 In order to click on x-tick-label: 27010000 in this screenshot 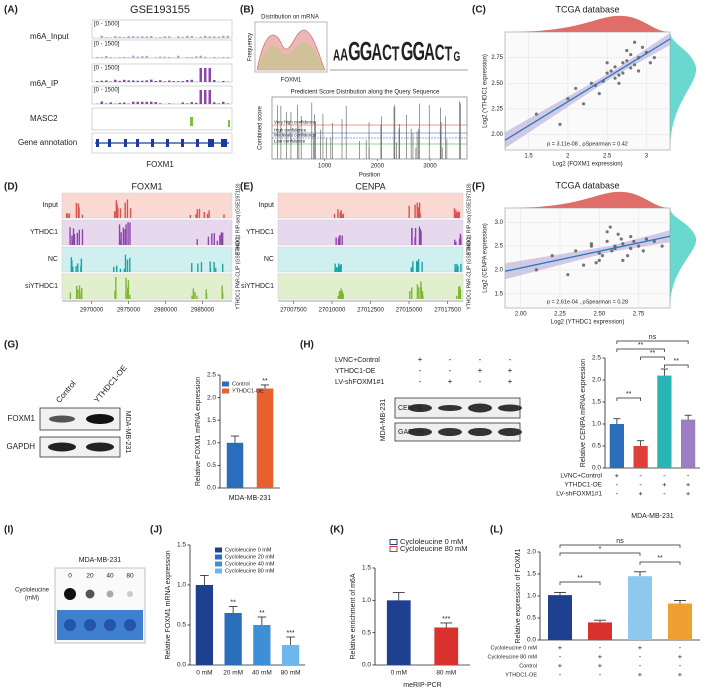, I will do `click(332, 311)`.